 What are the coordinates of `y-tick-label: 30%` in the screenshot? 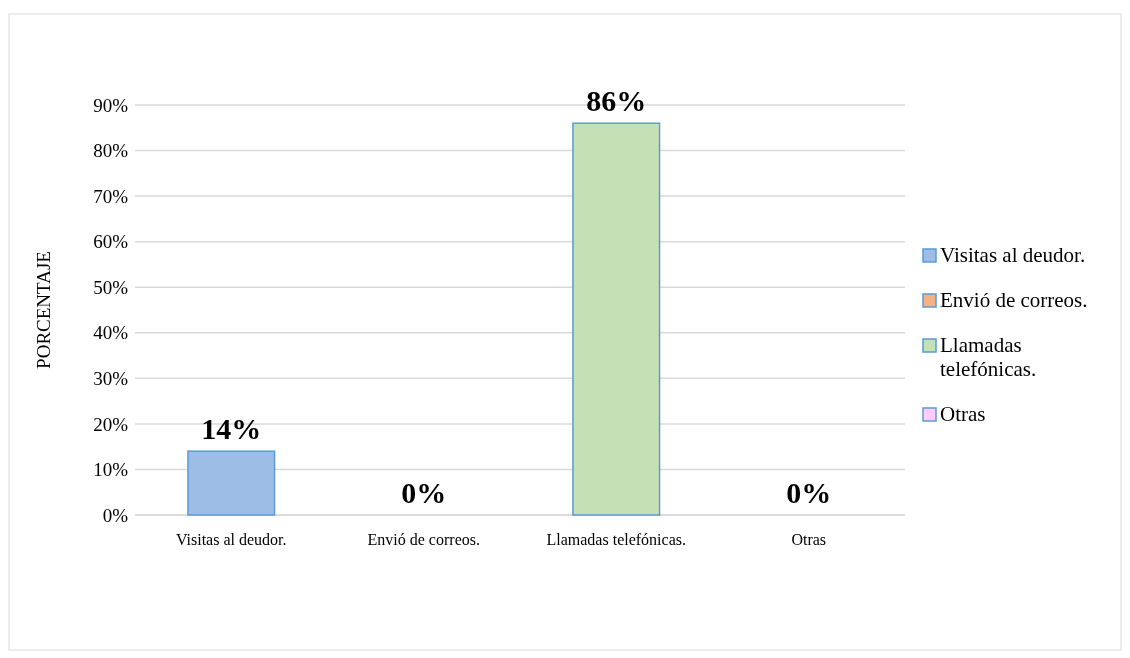 It's located at (111, 378).